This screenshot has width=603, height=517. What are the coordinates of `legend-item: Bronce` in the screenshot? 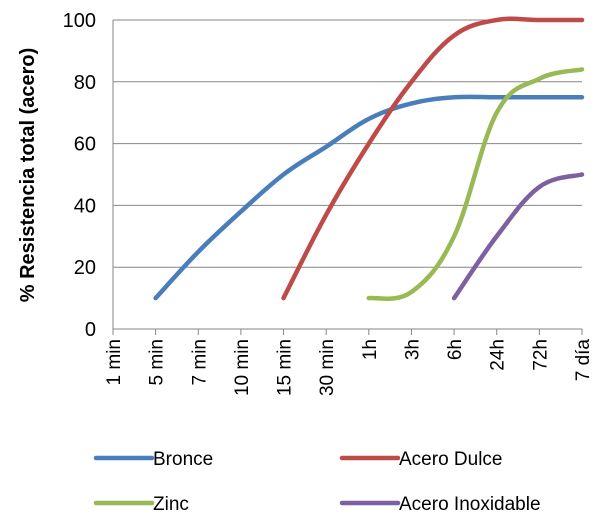 It's located at (153, 459).